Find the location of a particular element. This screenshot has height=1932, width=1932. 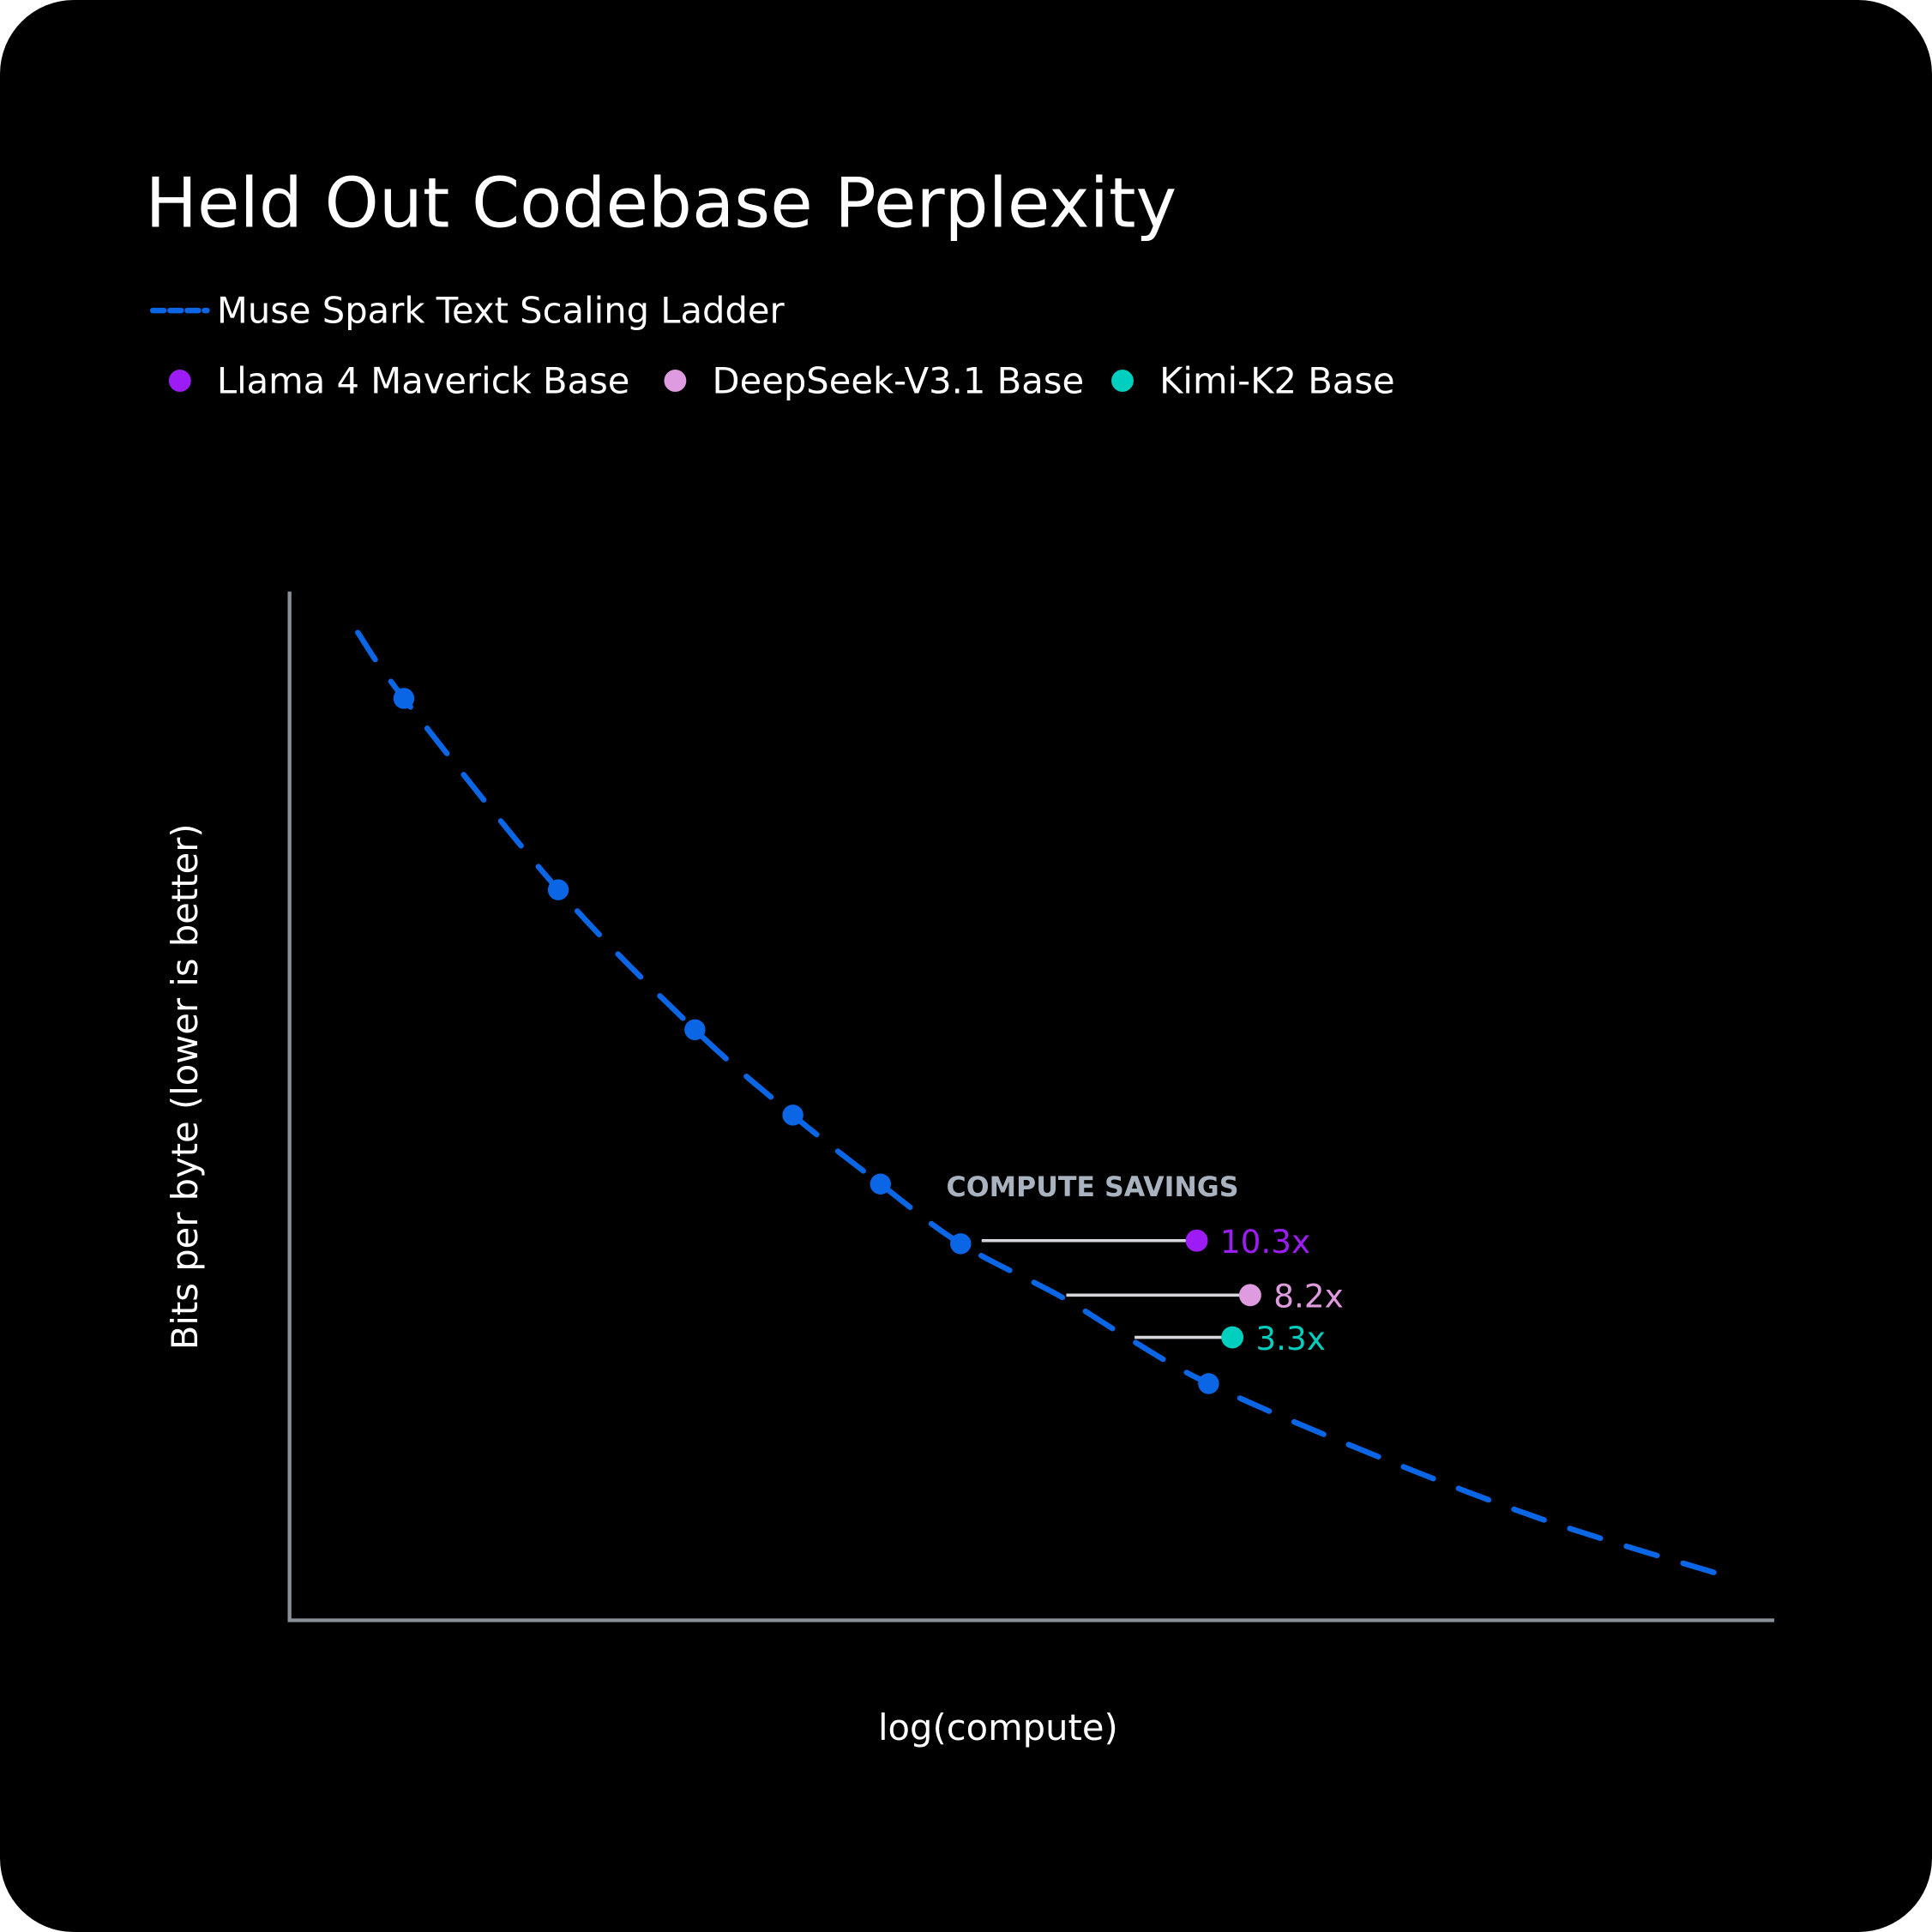

legend-label-kimi: Kimi-K2 Base is located at coordinates (1277, 380).